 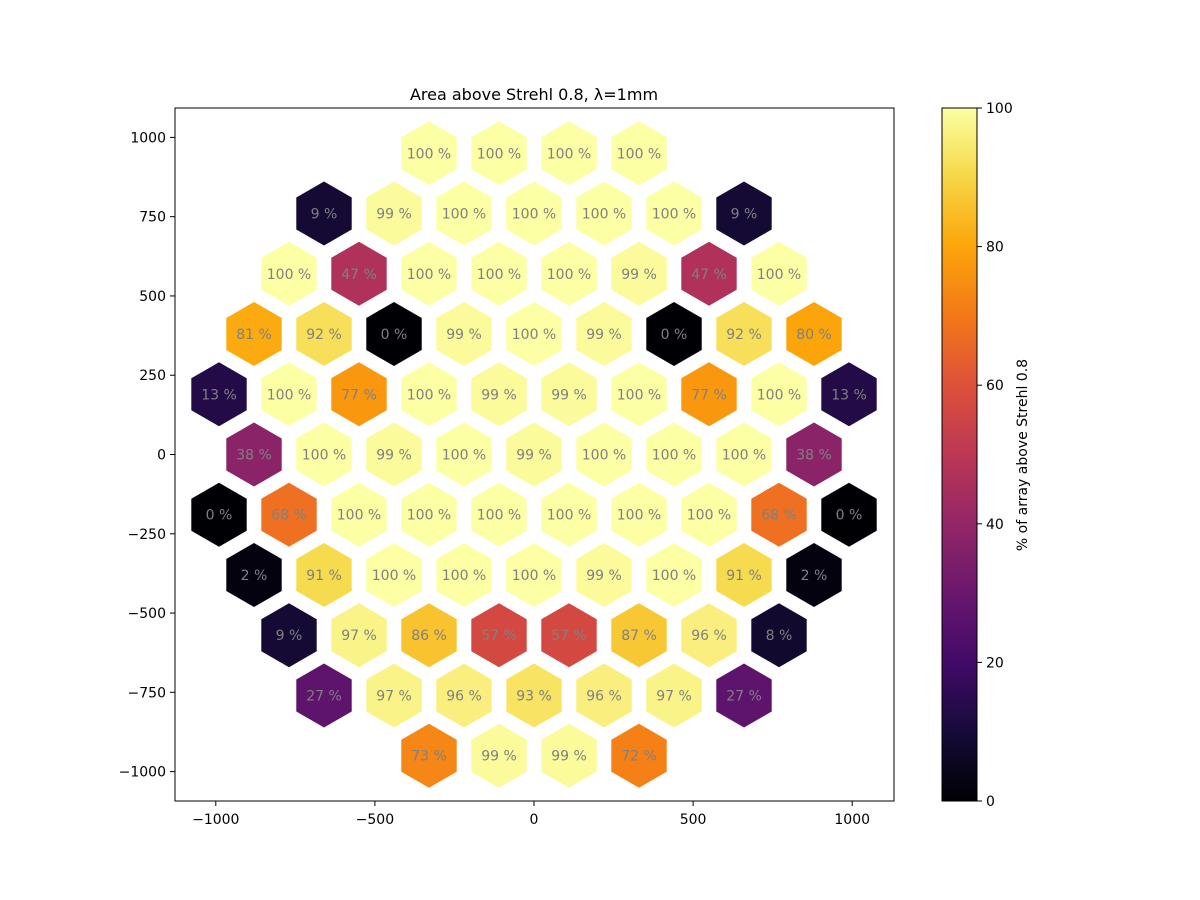 I want to click on y-tick-label: 1000, so click(x=148, y=138).